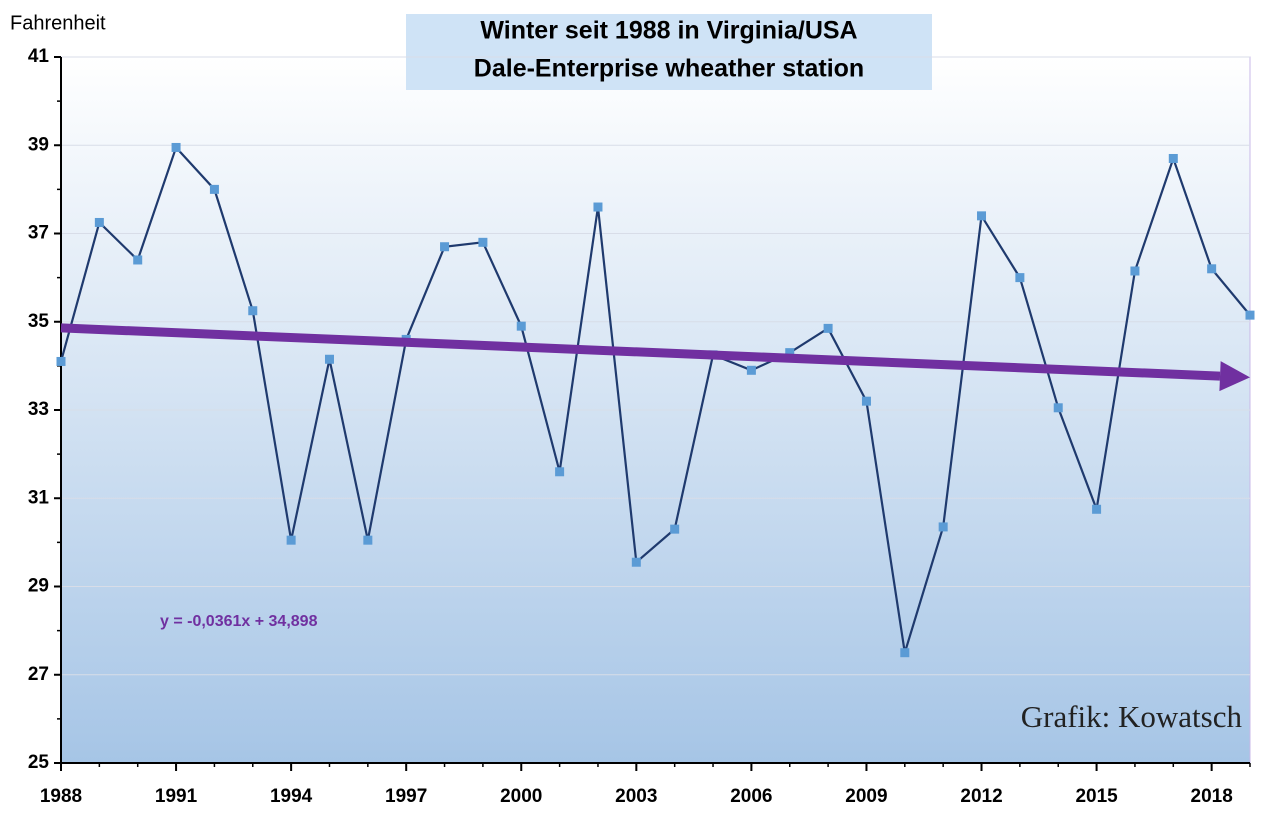  I want to click on x-tick-label: 2003, so click(636, 796).